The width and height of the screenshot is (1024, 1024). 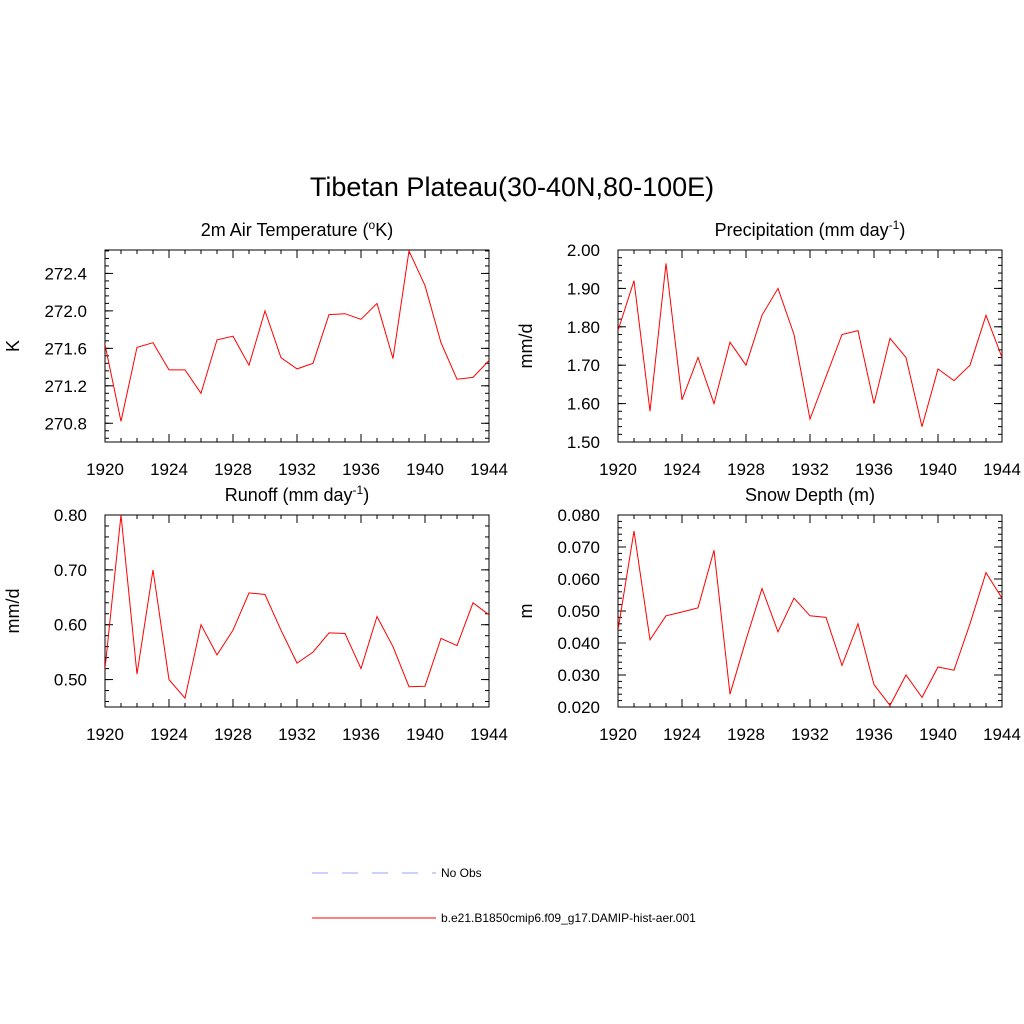 I want to click on chart-title: Snow Depth (m), so click(x=810, y=495).